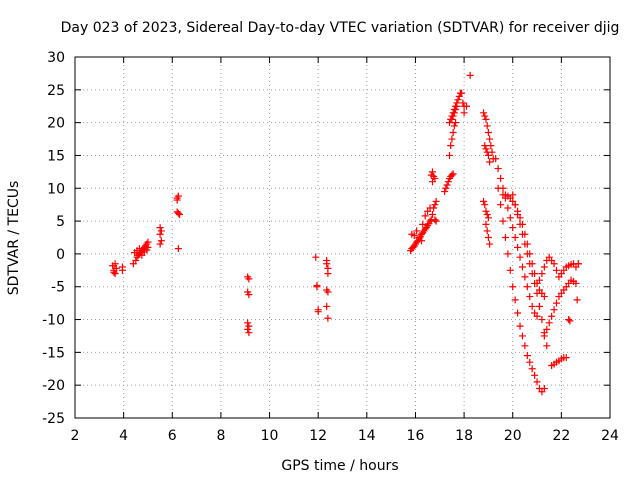  I want to click on y-tick-label: 10, so click(56, 189).